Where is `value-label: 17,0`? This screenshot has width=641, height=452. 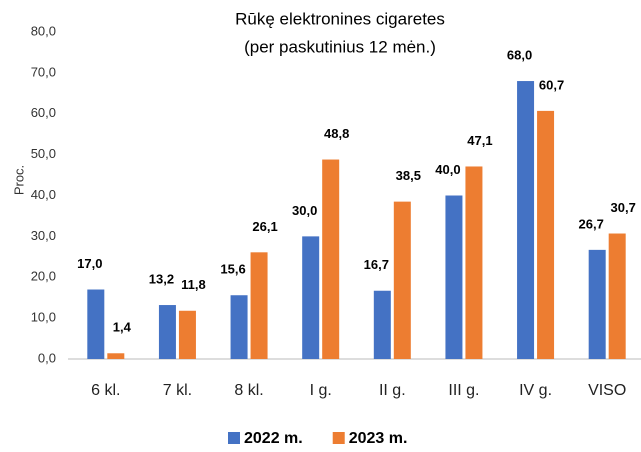 value-label: 17,0 is located at coordinates (89, 263).